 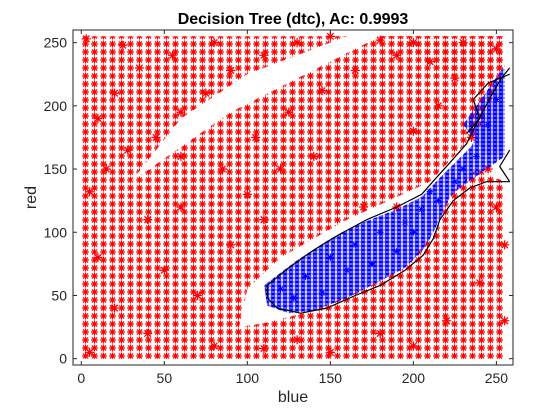 I want to click on y-tick-label: 100, so click(x=56, y=232).